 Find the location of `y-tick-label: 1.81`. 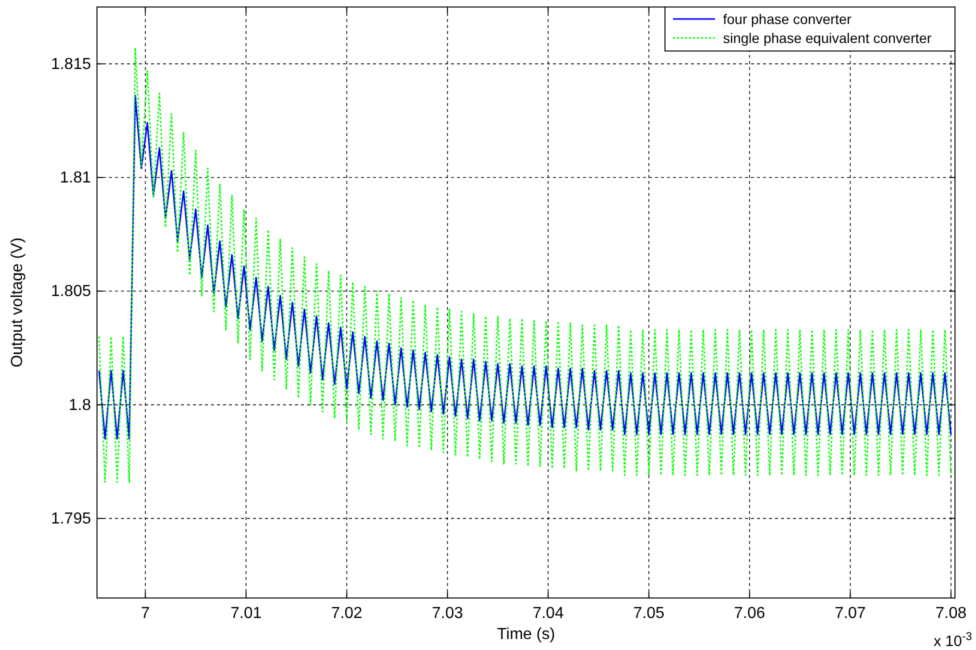

y-tick-label: 1.81 is located at coordinates (76, 177).